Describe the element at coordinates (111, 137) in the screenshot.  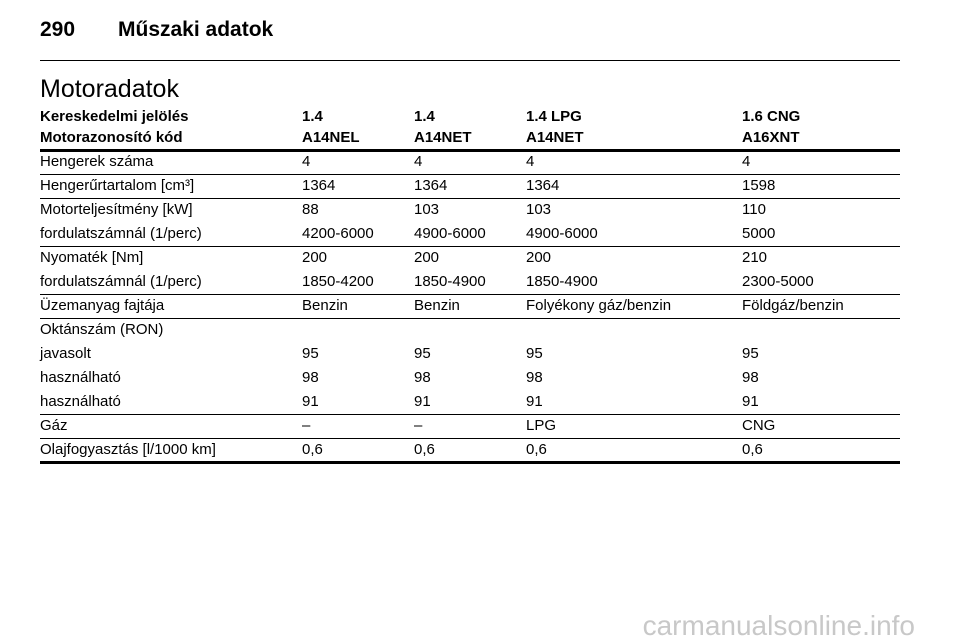
I see `header-cell: Motorazonosító kód` at that location.